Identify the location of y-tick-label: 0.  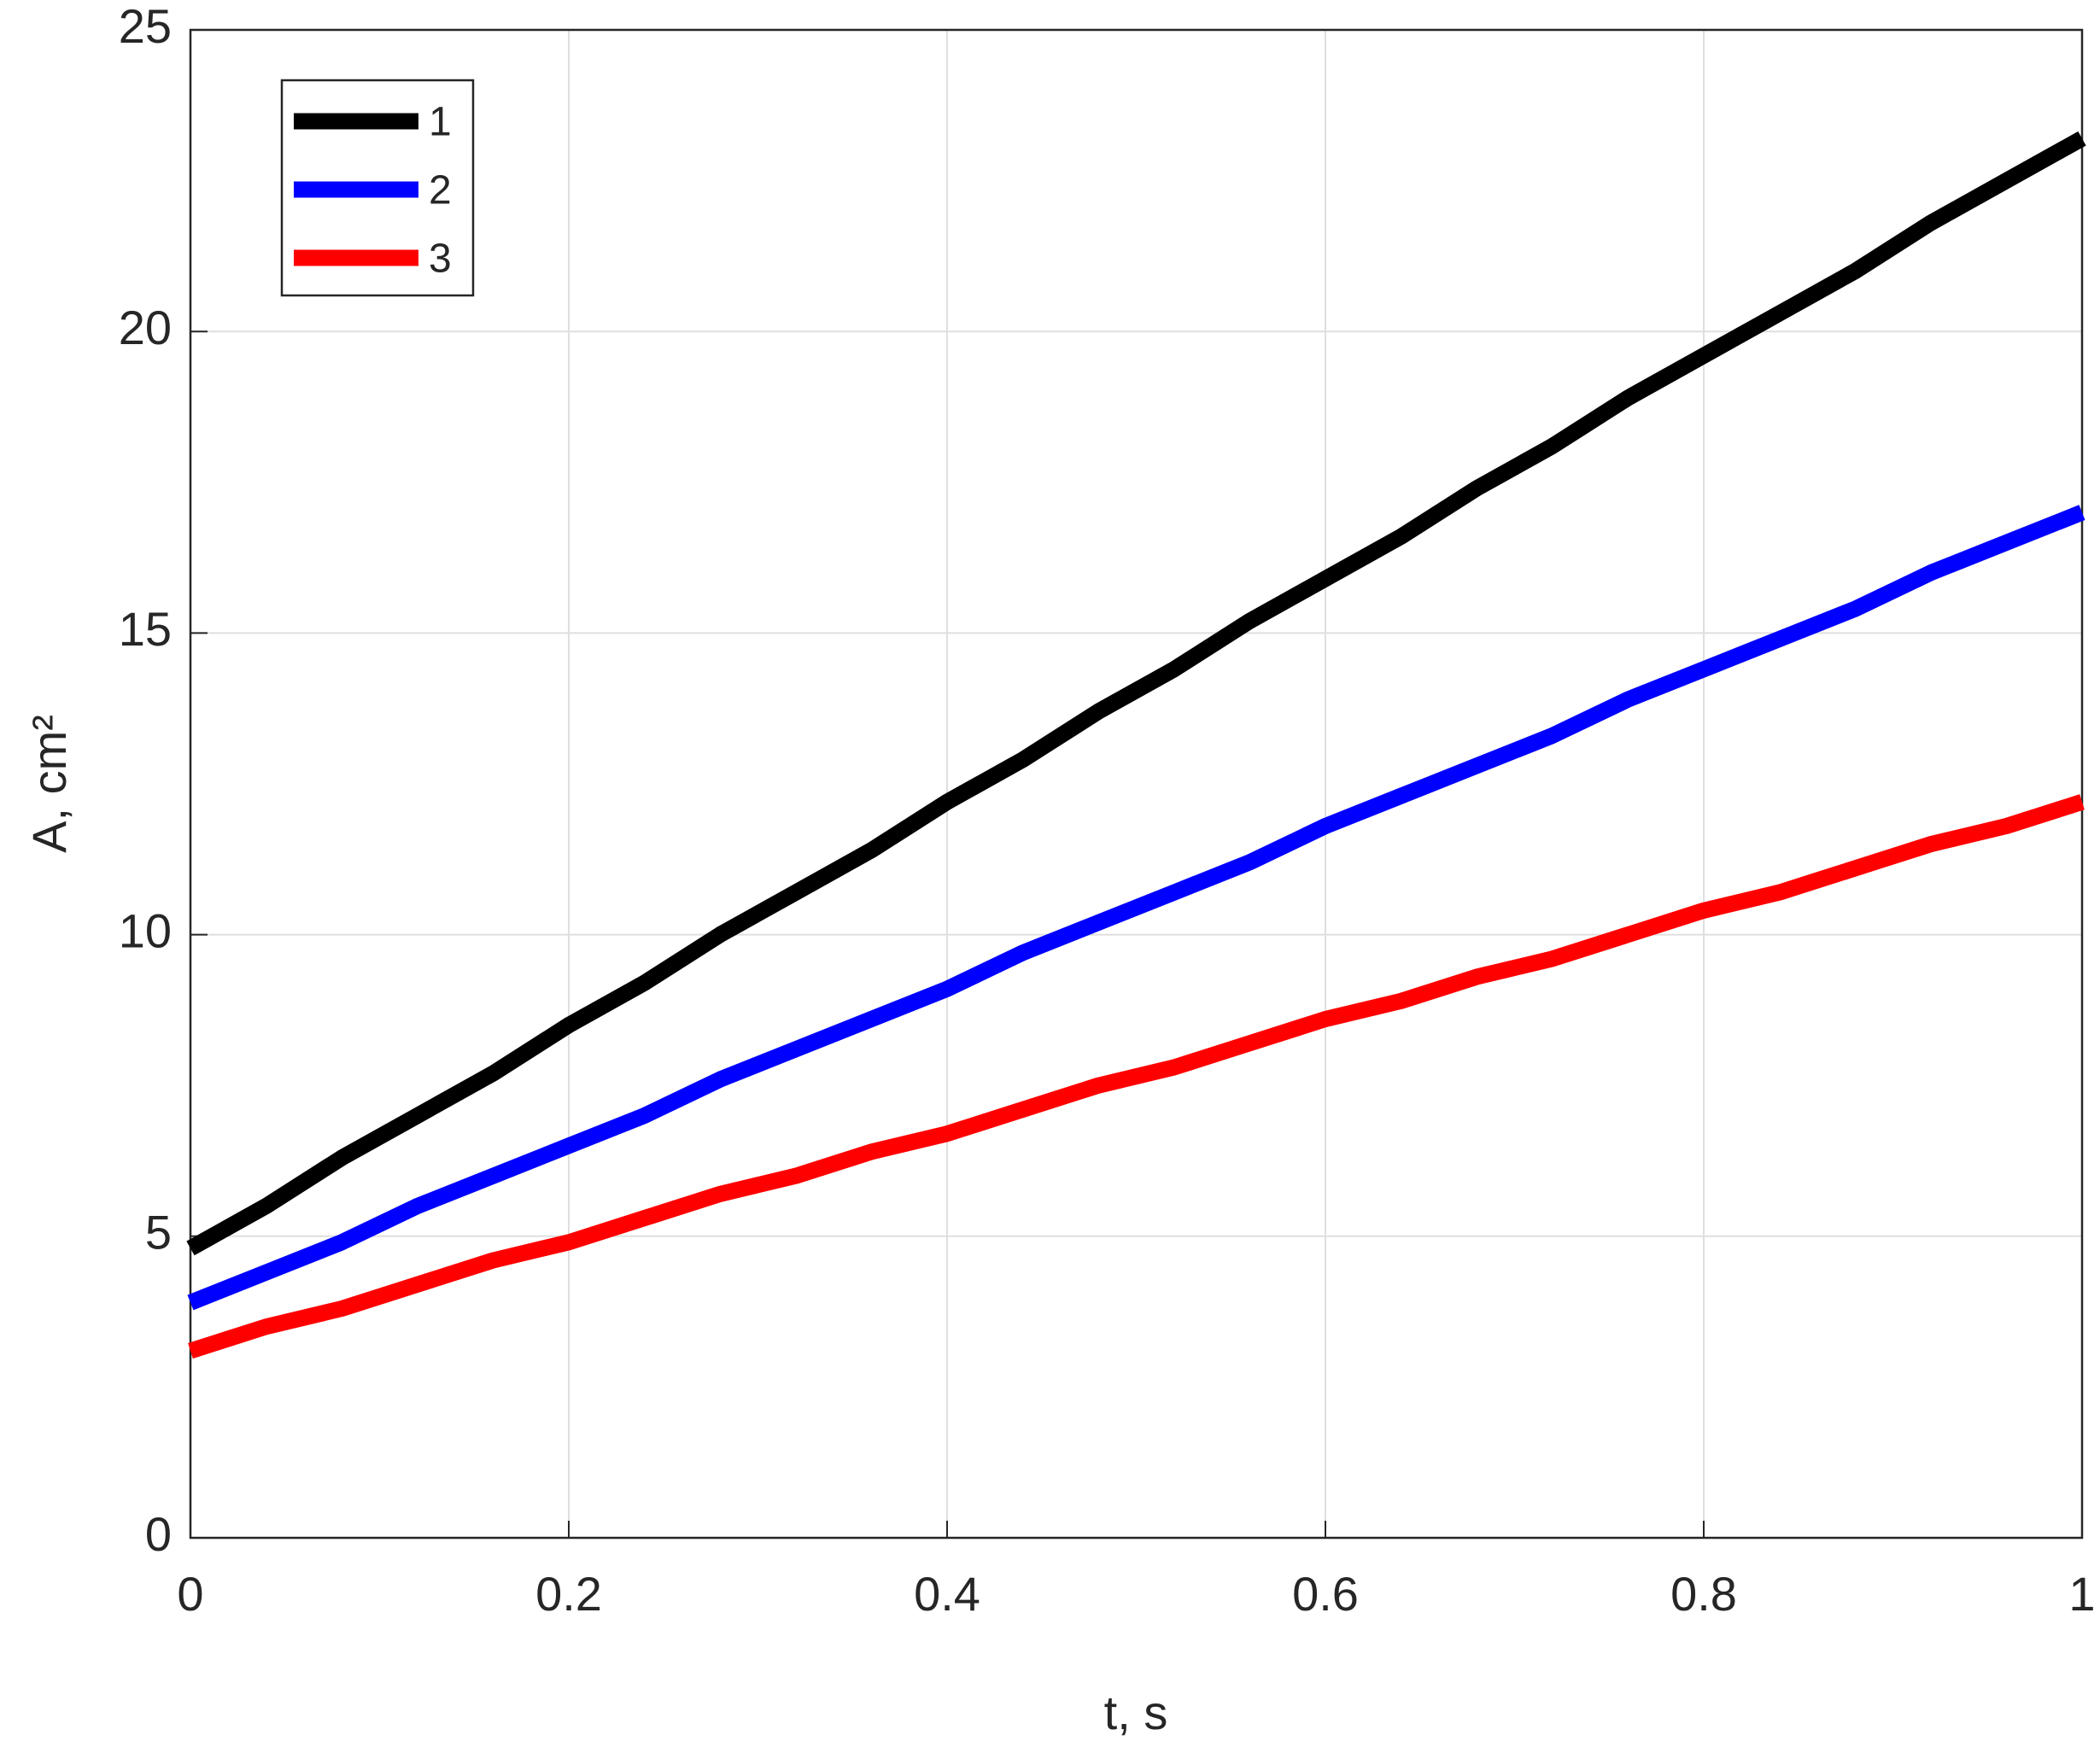
(158, 1534).